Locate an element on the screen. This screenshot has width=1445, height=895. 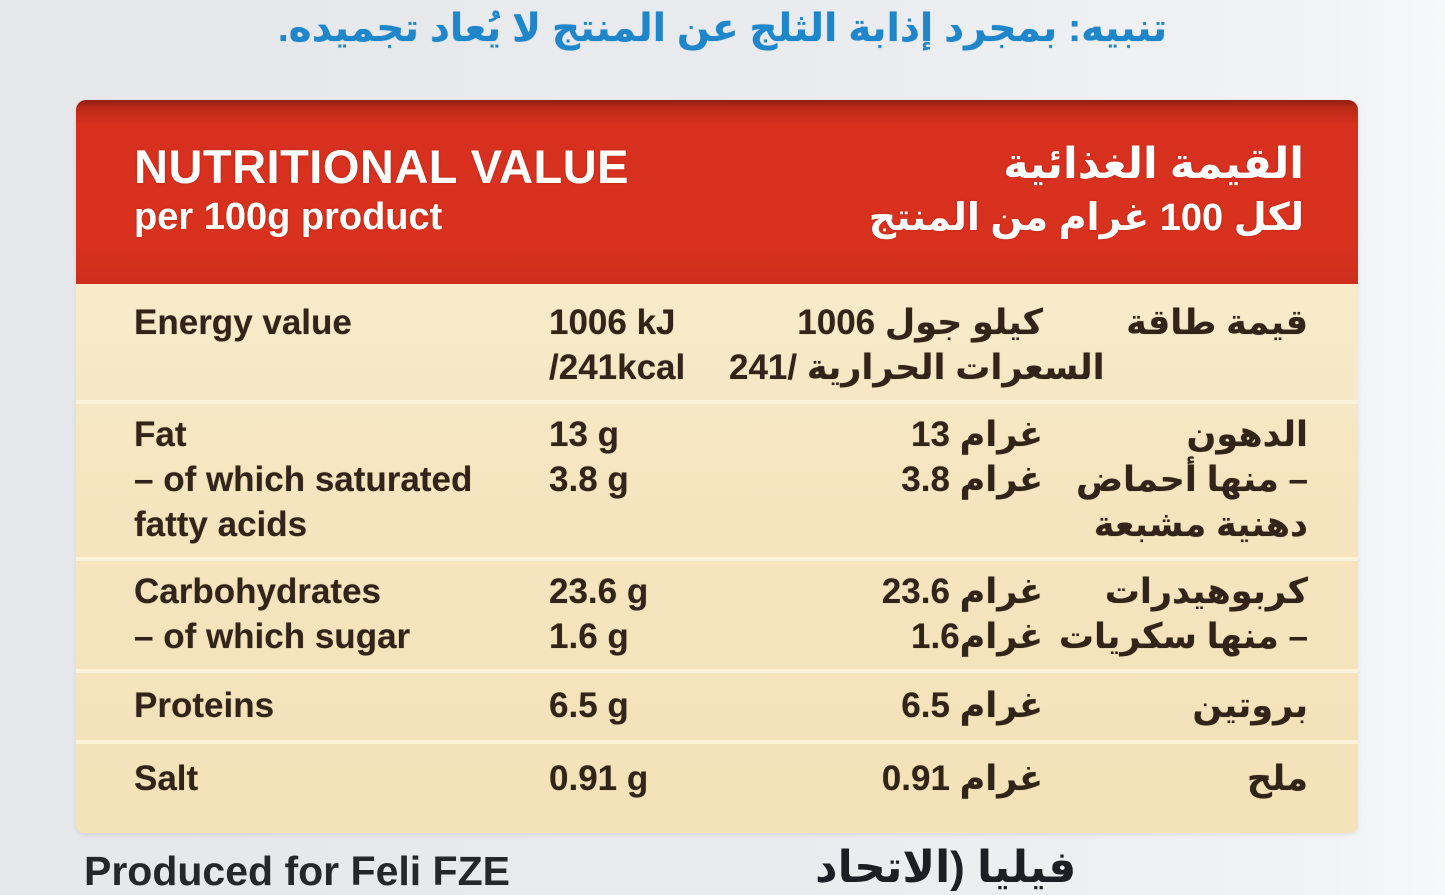
nutrient-value-ar: 23.6 غرام 1.6غرام is located at coordinates (886, 614).